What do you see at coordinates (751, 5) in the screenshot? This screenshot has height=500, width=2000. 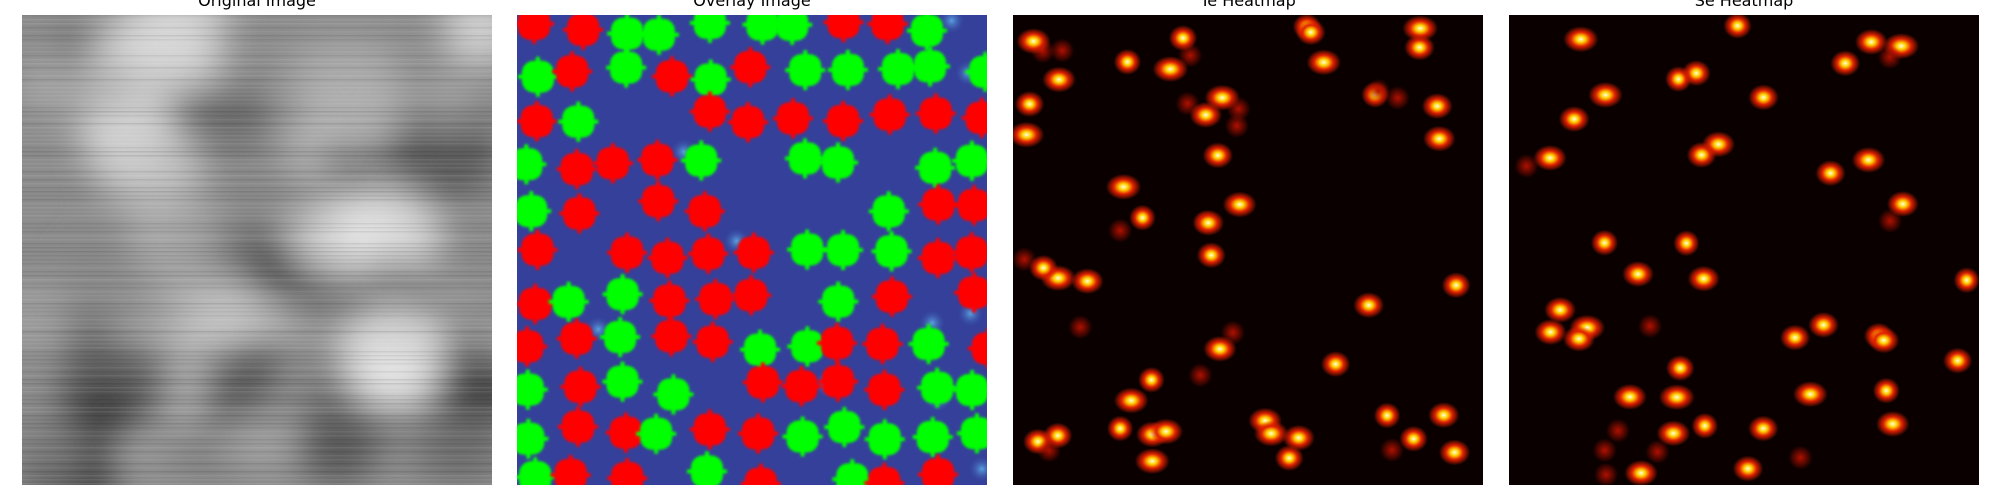 I see `panel-title: Overlay Image` at bounding box center [751, 5].